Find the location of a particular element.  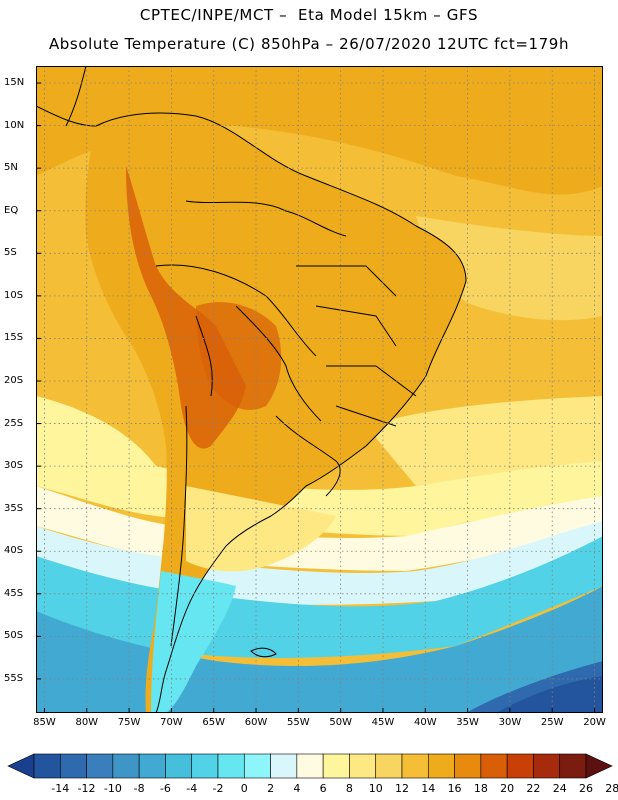

chart-title-line1: CPTEC/INPE/MCT – Eta Model 15km – GFS is located at coordinates (309, 15).